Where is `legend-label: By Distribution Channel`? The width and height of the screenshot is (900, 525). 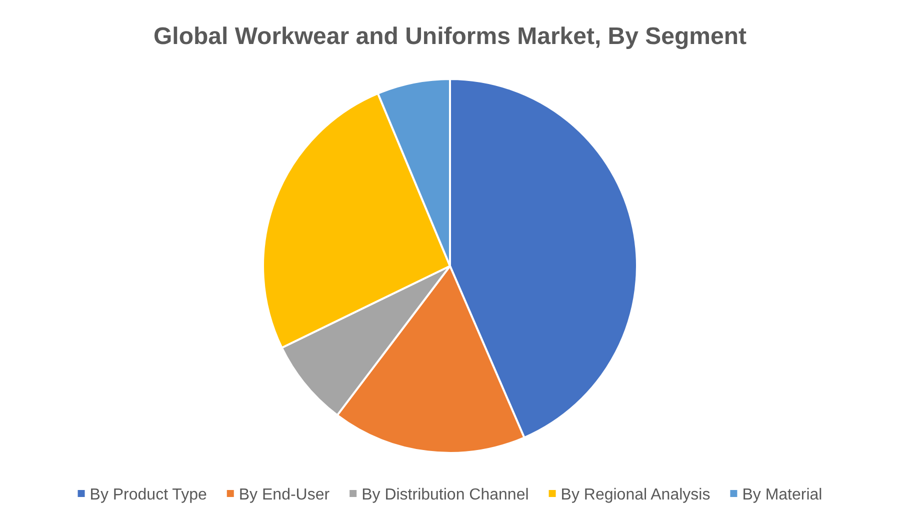
legend-label: By Distribution Channel is located at coordinates (445, 495).